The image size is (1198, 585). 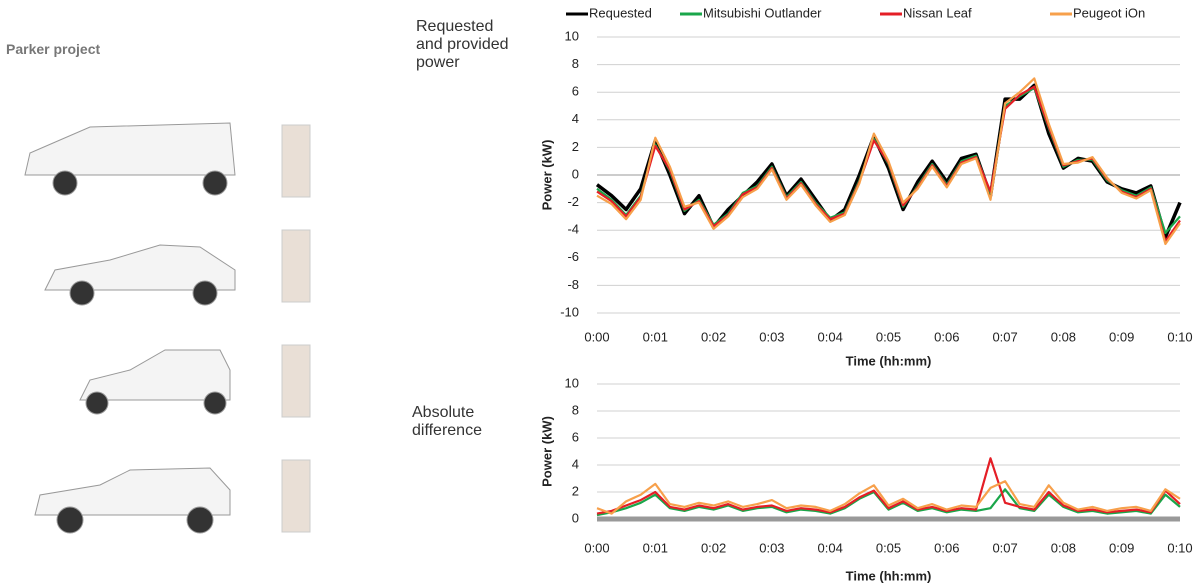 I want to click on legend-label: Nissan Leaf, so click(x=937, y=12).